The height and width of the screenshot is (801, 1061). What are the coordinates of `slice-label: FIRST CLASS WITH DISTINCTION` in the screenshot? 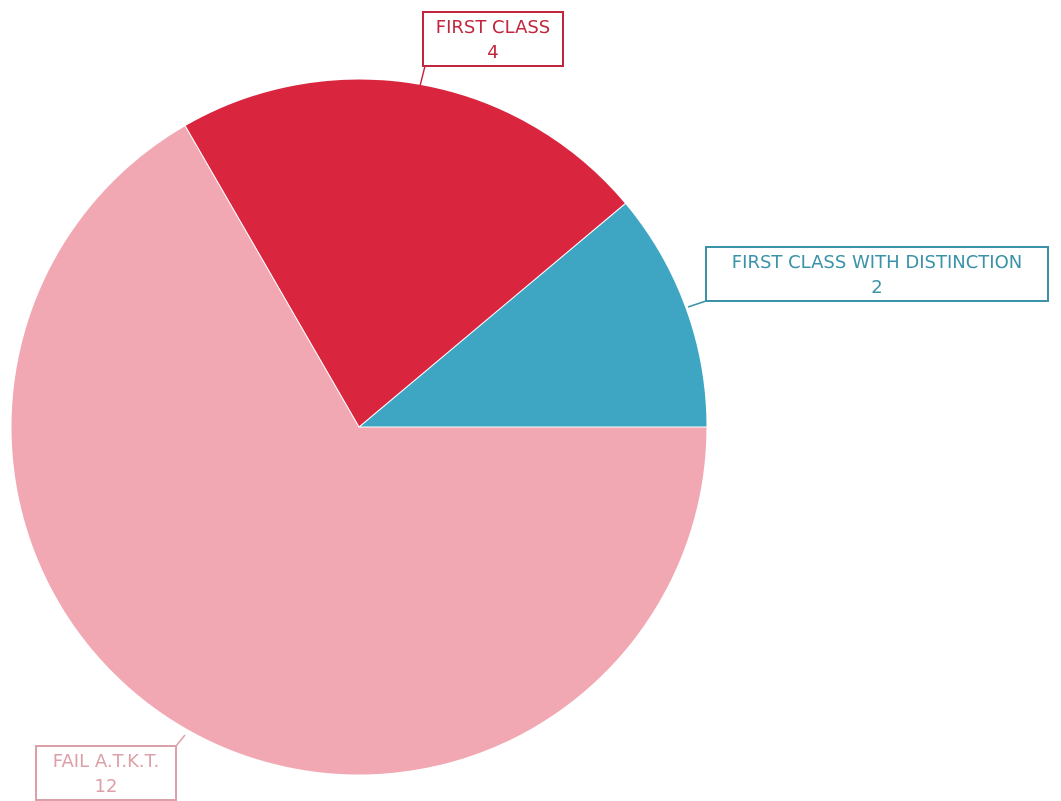 It's located at (877, 262).